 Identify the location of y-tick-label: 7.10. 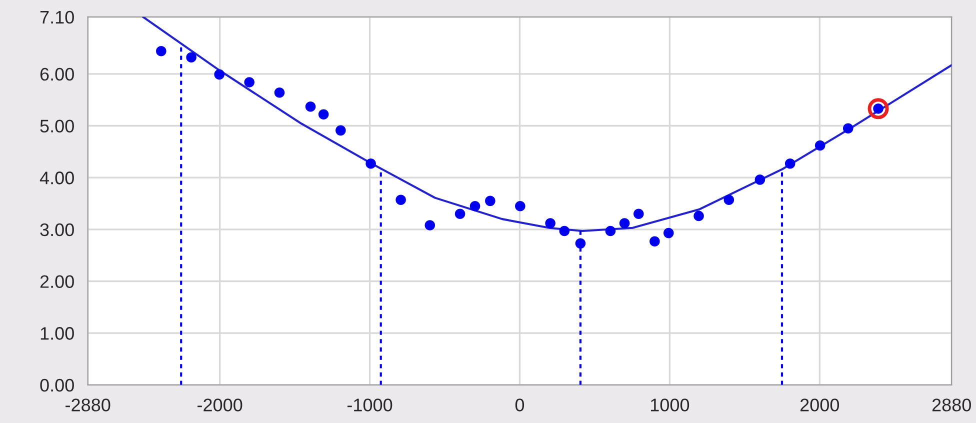
(57, 17).